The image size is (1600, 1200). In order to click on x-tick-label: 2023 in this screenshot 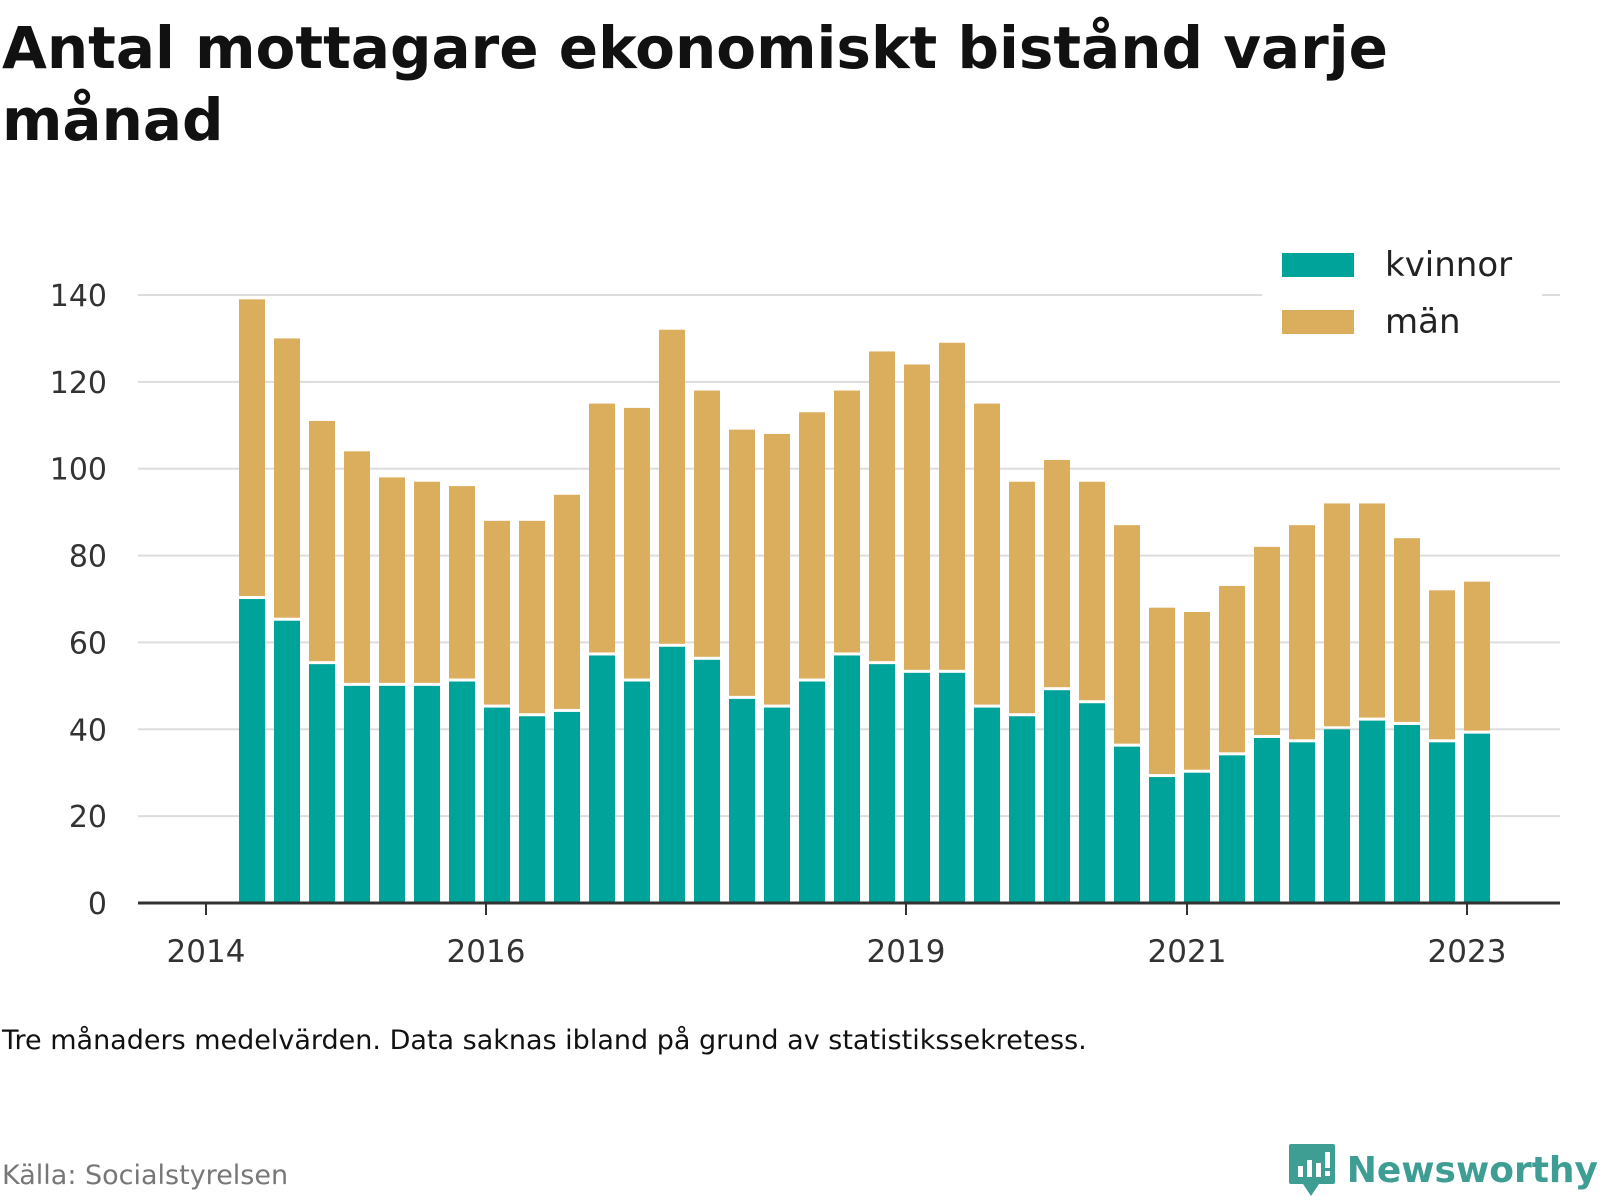, I will do `click(1467, 952)`.